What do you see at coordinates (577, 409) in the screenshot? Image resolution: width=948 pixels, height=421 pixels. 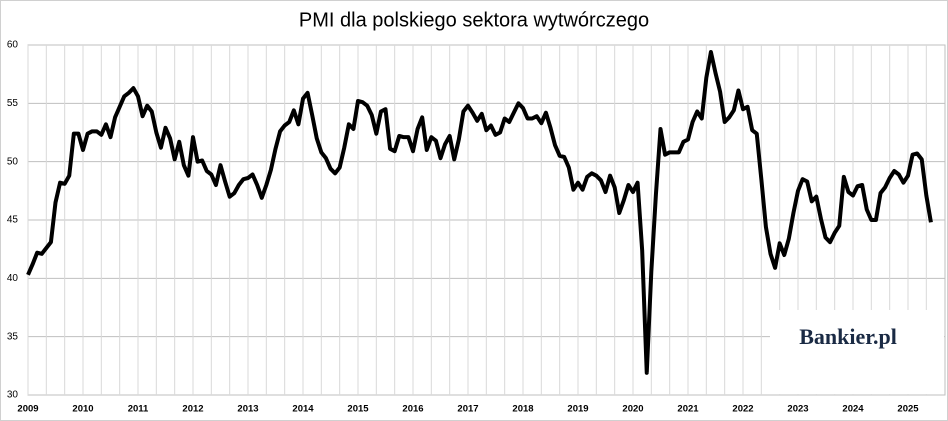 I see `x-tick-label: 2019` at bounding box center [577, 409].